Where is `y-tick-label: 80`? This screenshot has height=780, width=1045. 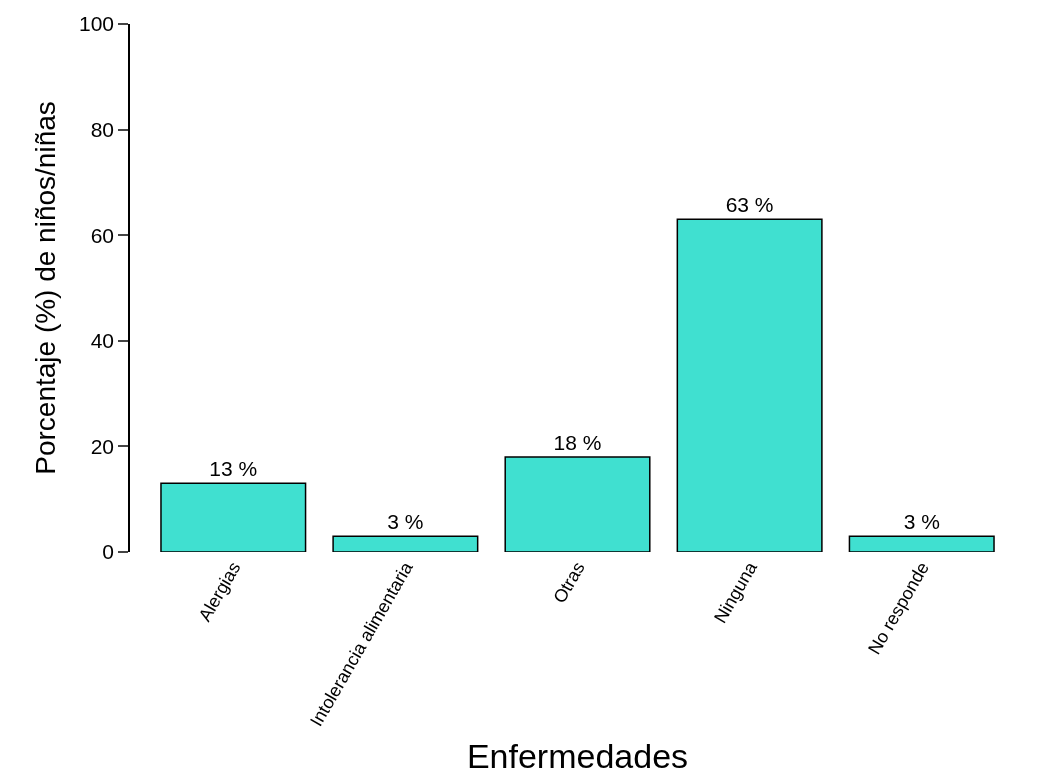 y-tick-label: 80 is located at coordinates (102, 129).